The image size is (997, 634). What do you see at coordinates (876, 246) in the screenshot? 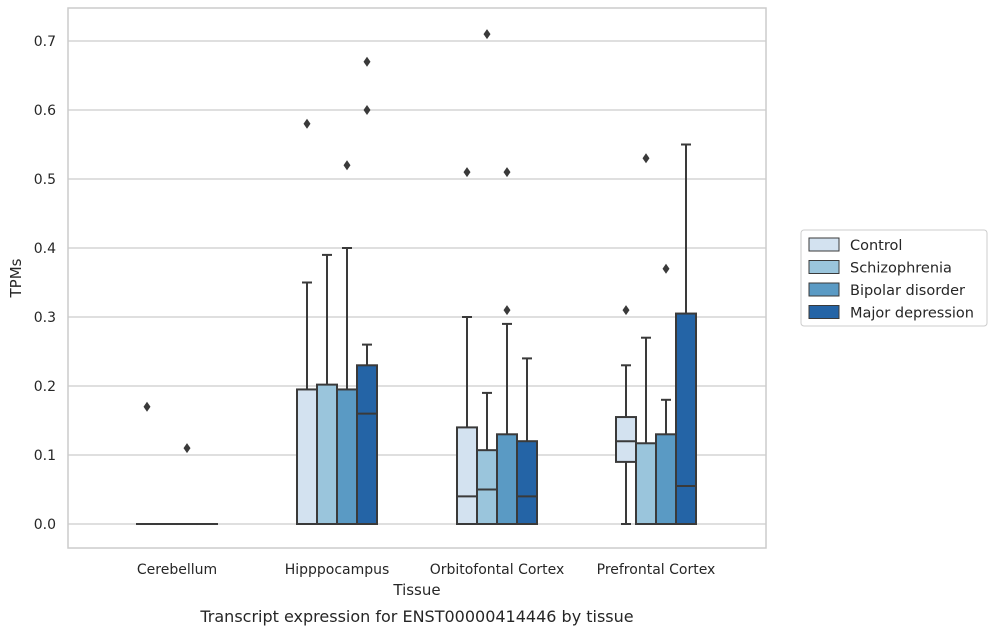
I see `legend-label: Control` at bounding box center [876, 246].